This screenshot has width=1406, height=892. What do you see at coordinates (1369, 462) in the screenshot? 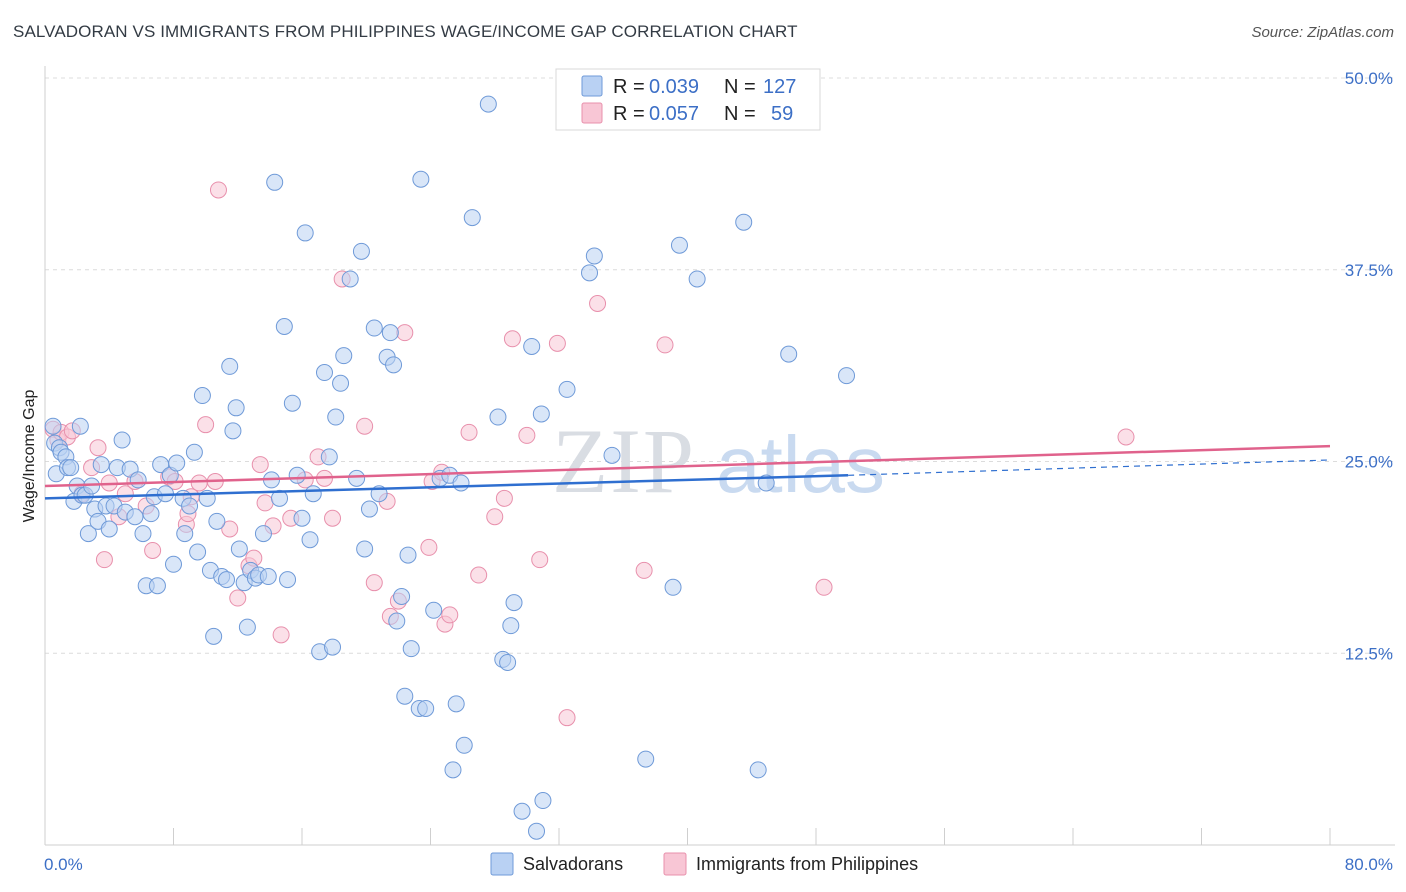
I see `y-tick-label-1: 25.0%` at bounding box center [1369, 462].